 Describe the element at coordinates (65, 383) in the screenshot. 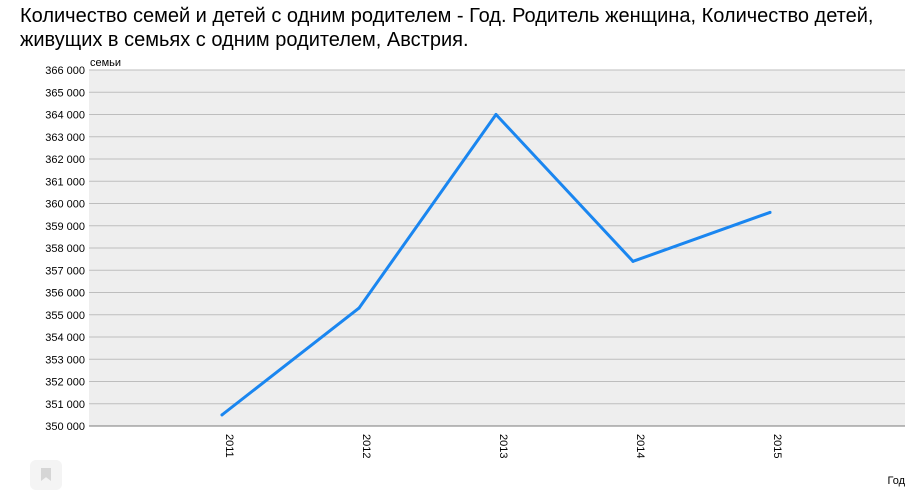

I see `y-tick-label: 352 000` at that location.